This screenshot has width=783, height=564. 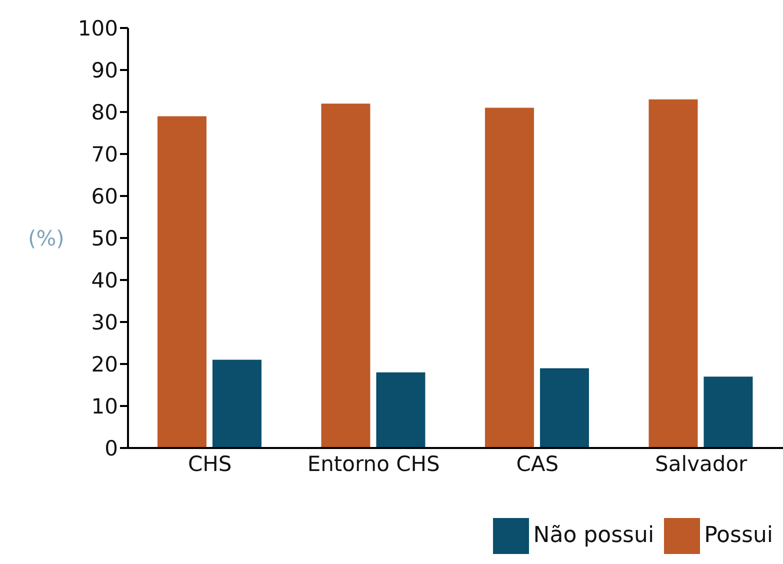 I want to click on y-tick-label: 20, so click(x=104, y=364).